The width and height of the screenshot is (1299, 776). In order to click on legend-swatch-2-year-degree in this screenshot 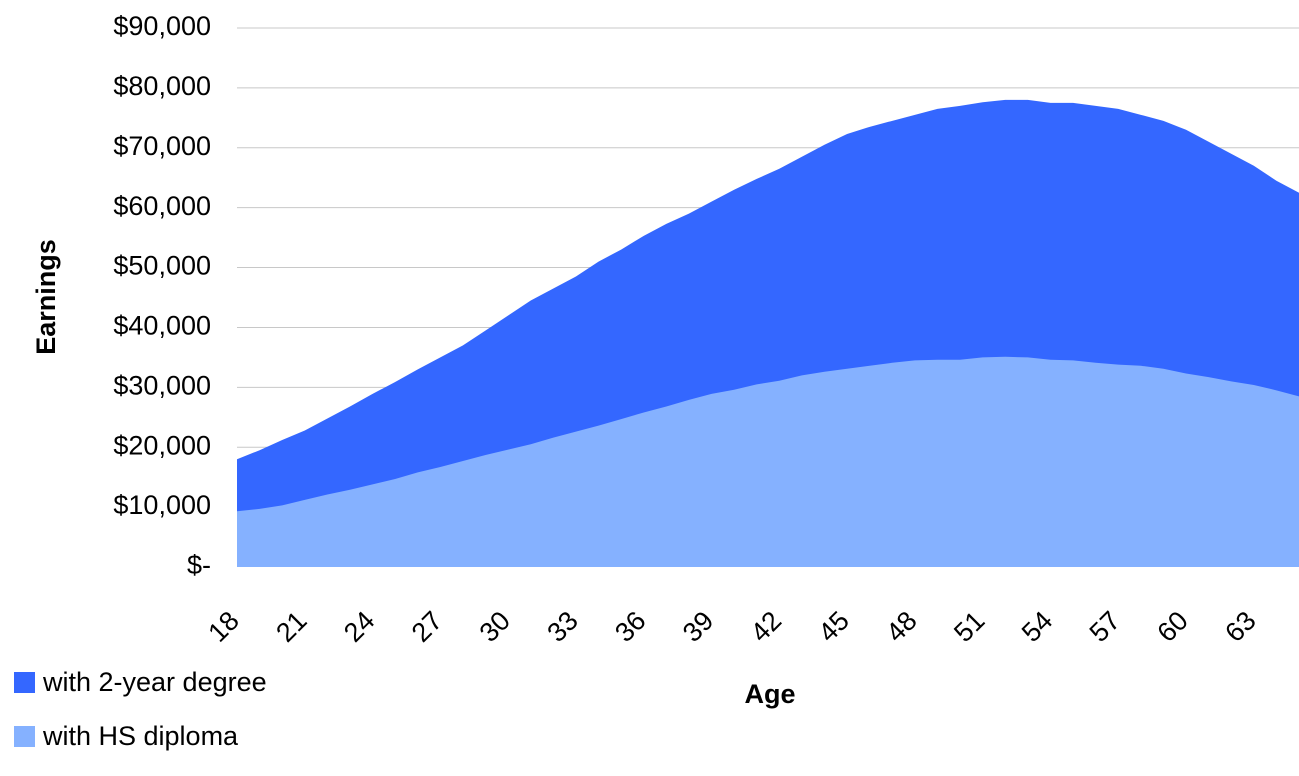, I will do `click(24, 682)`.